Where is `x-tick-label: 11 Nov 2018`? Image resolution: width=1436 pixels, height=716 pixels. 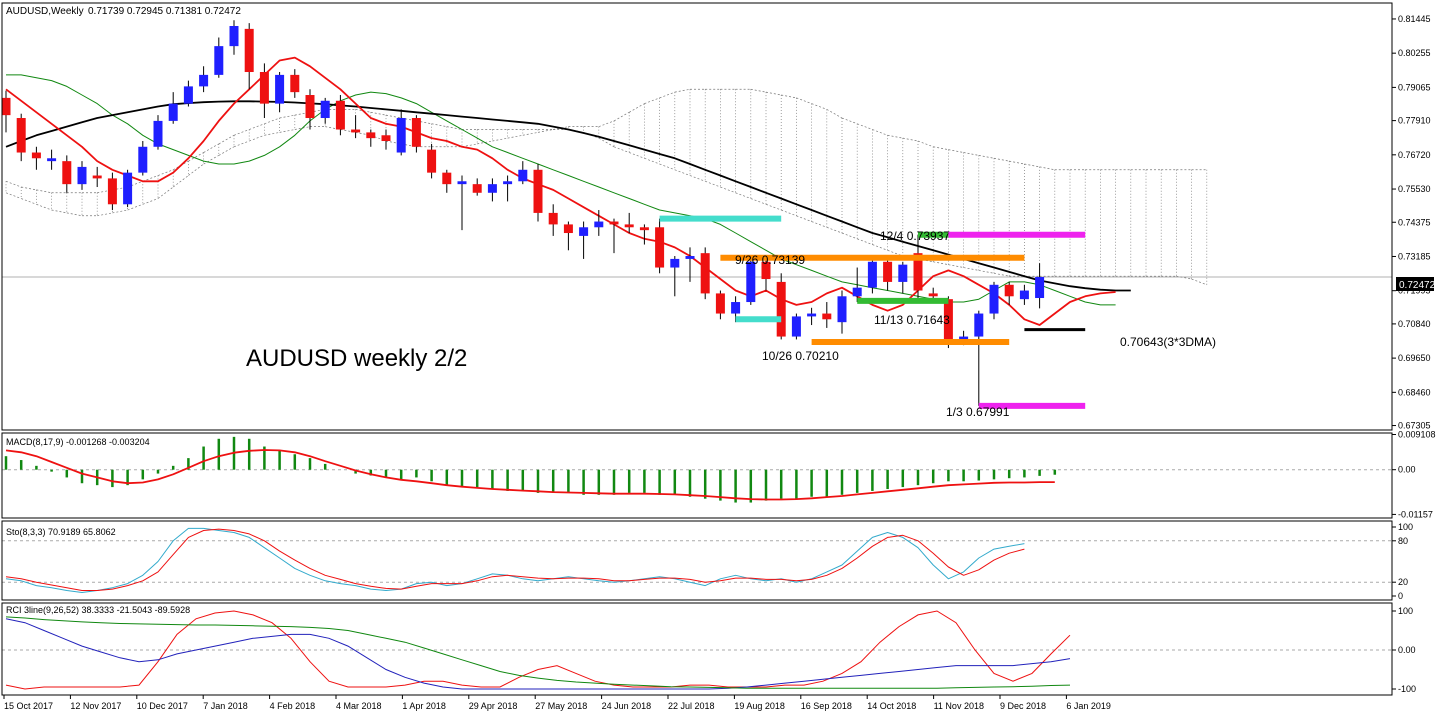
x-tick-label: 11 Nov 2018 is located at coordinates (959, 706).